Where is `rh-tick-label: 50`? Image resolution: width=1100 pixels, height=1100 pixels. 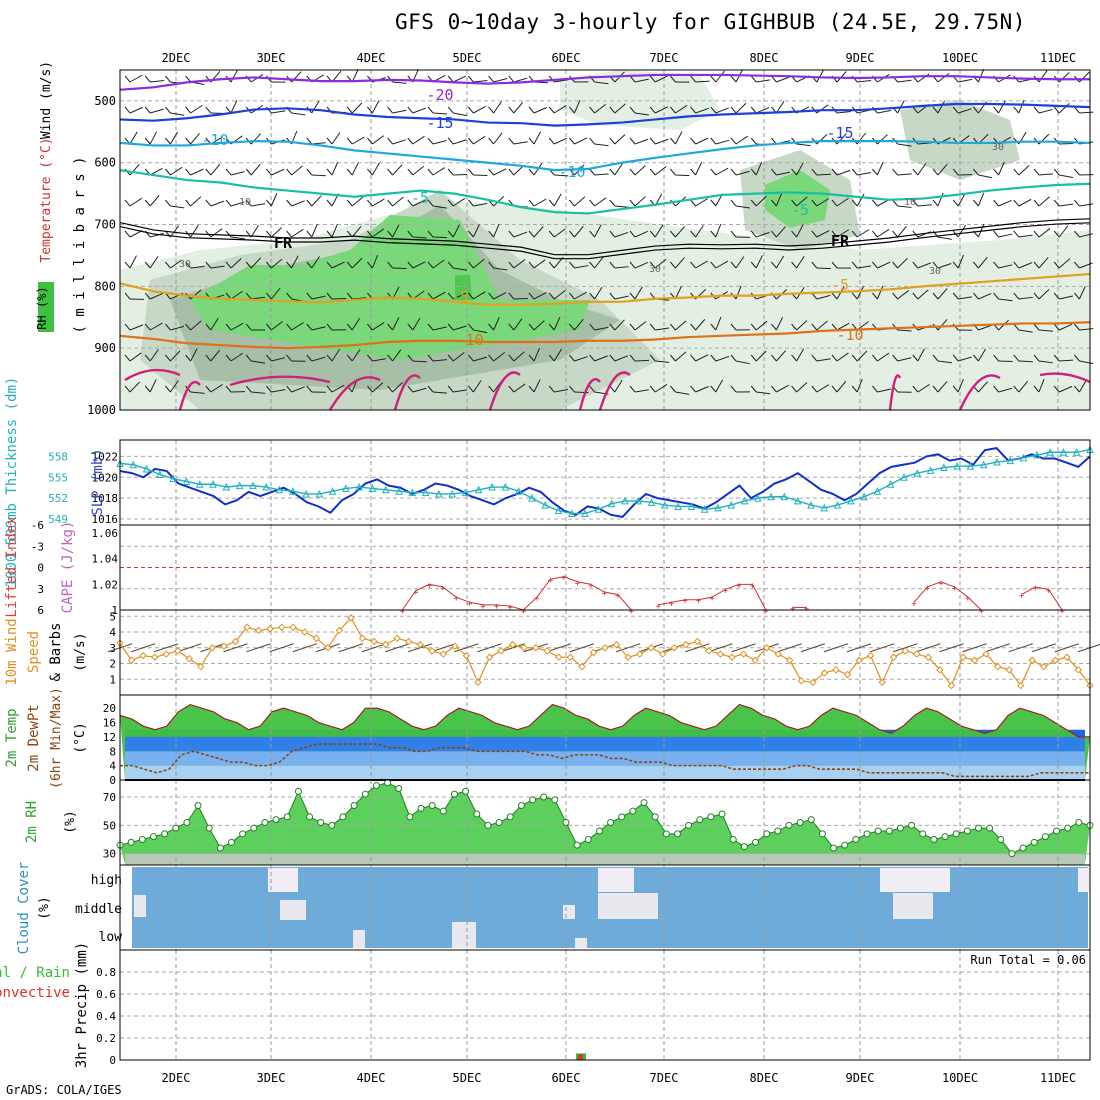 rh-tick-label: 50 is located at coordinates (109, 825).